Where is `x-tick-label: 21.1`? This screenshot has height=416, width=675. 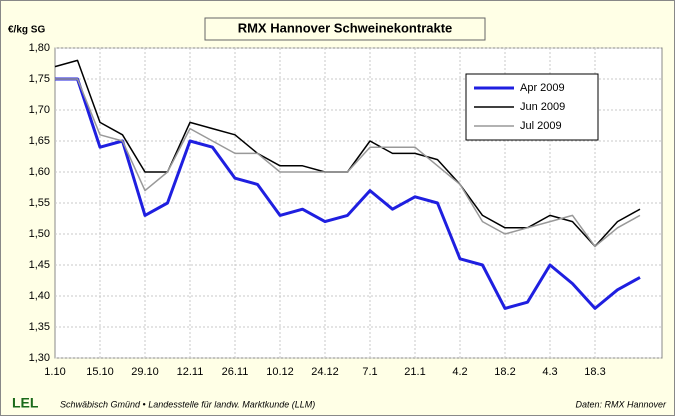 x-tick-label: 21.1 is located at coordinates (414, 372).